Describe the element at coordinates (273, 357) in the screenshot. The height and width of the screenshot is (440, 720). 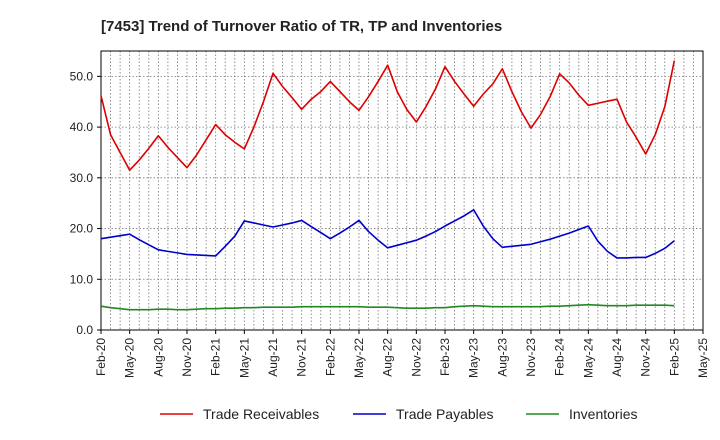
I see `x-tick-label: Aug-21` at that location.